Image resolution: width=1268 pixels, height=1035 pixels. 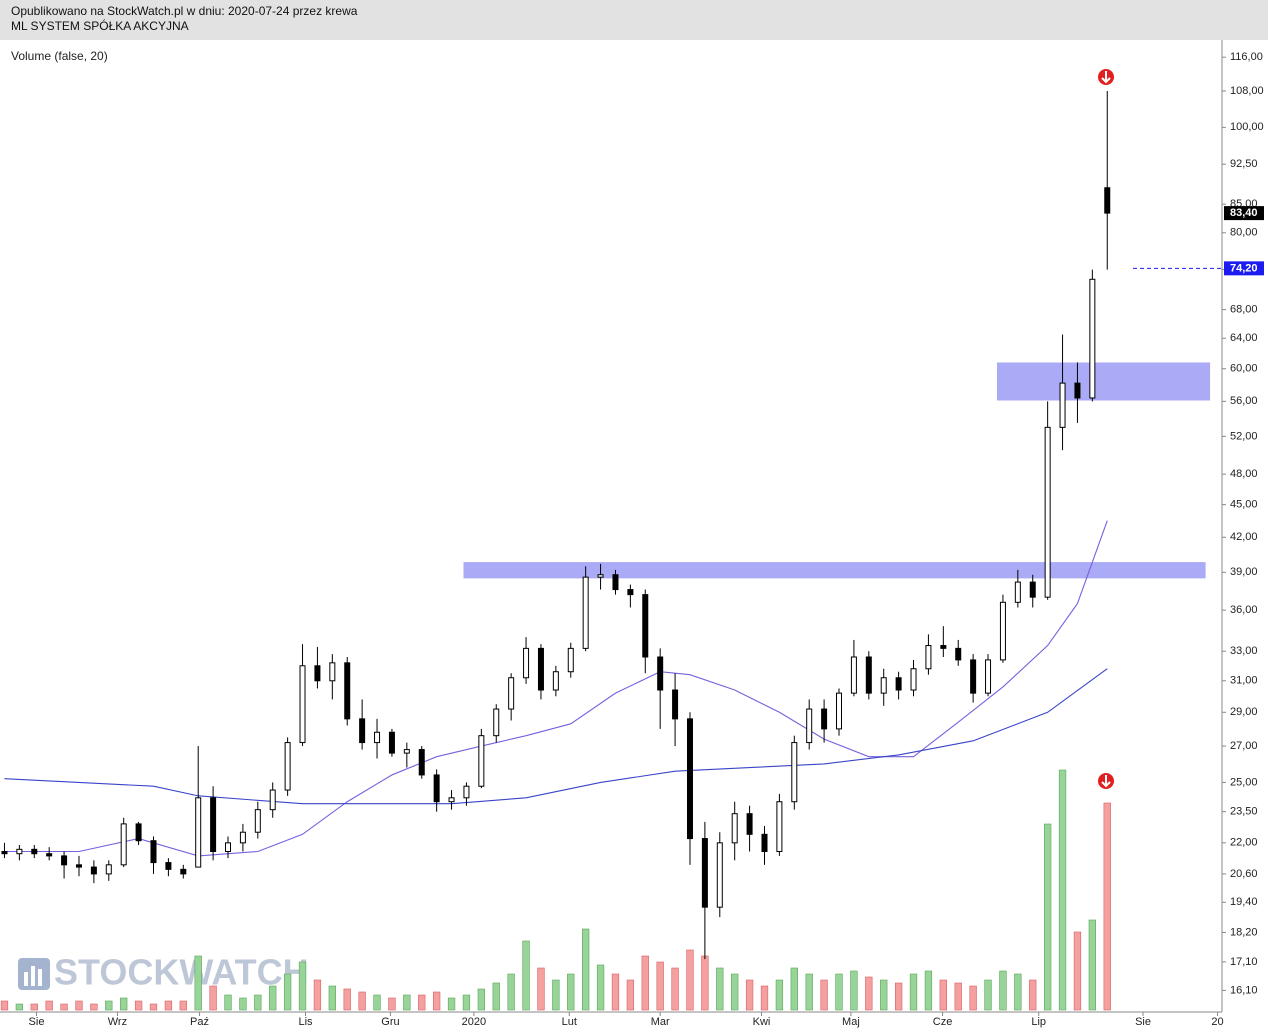 I want to click on x-tick-label: Gru, so click(x=390, y=1022).